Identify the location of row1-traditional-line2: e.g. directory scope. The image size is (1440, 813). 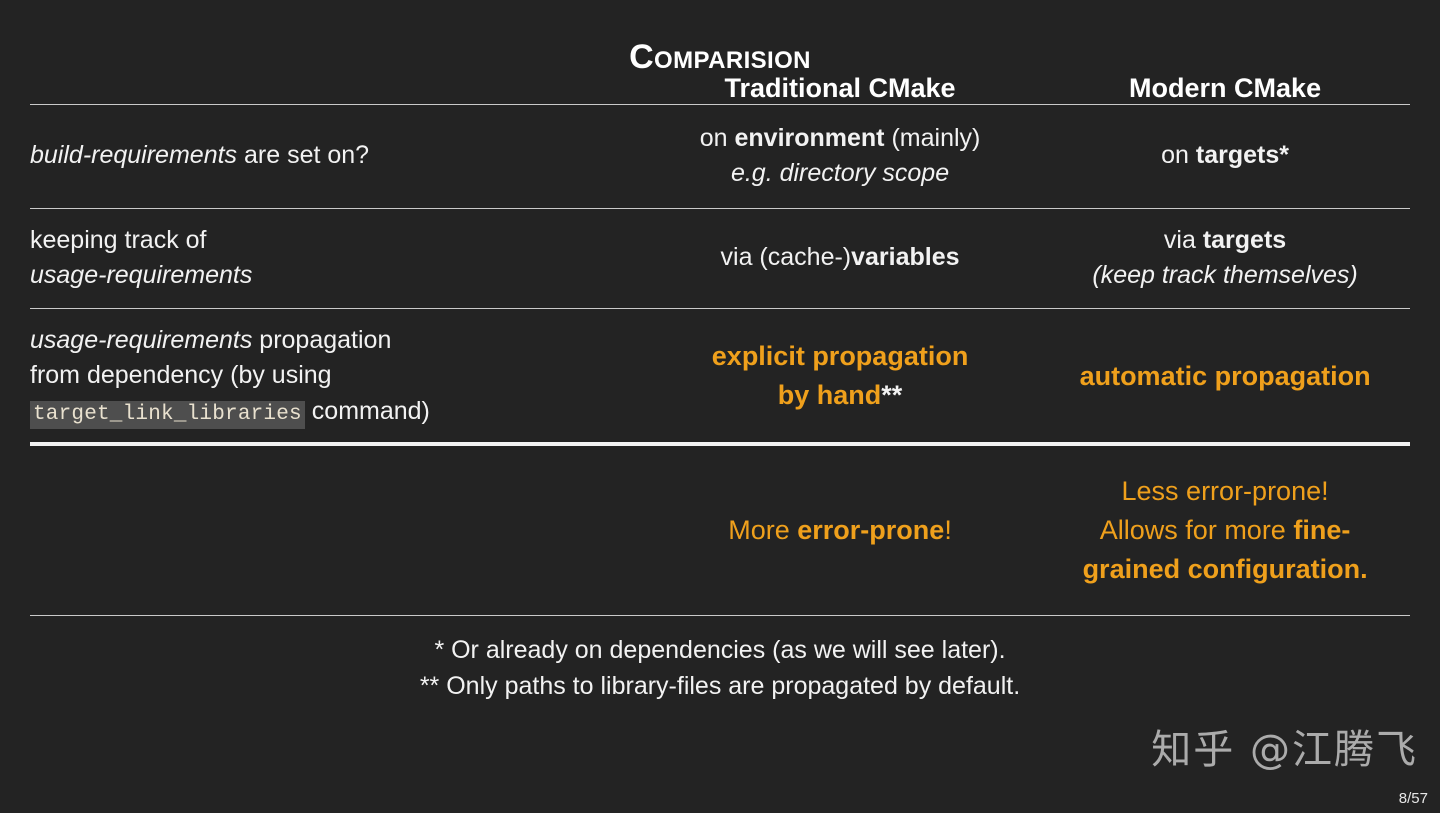
(840, 174).